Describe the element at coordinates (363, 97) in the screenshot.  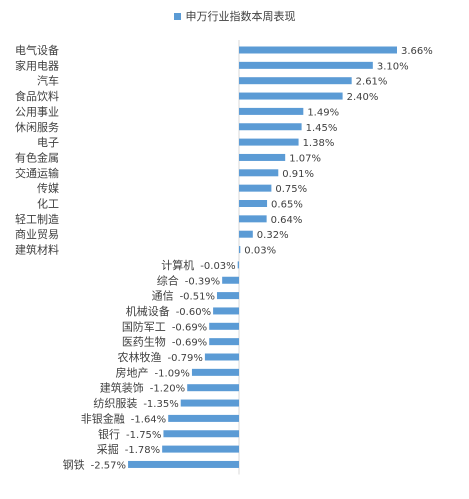
I see `data-label: 2.40%` at that location.